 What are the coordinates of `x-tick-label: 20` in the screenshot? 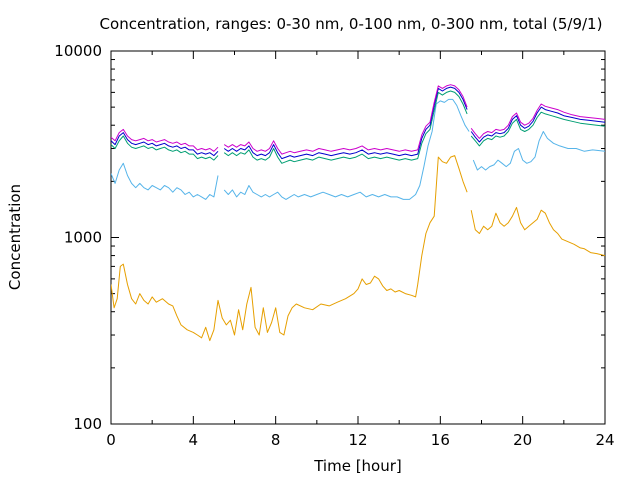 It's located at (522, 440).